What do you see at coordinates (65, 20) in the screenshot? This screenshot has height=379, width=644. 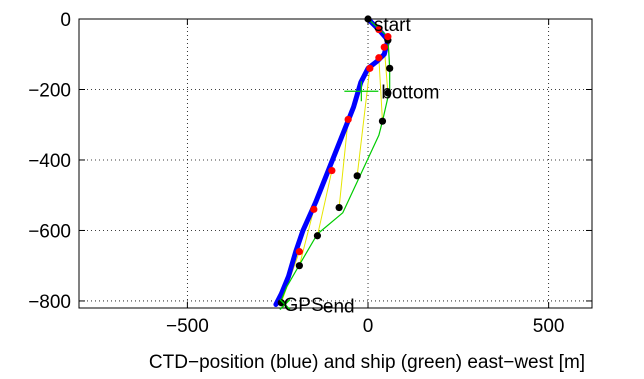 I see `y-tick-label: 0` at bounding box center [65, 20].